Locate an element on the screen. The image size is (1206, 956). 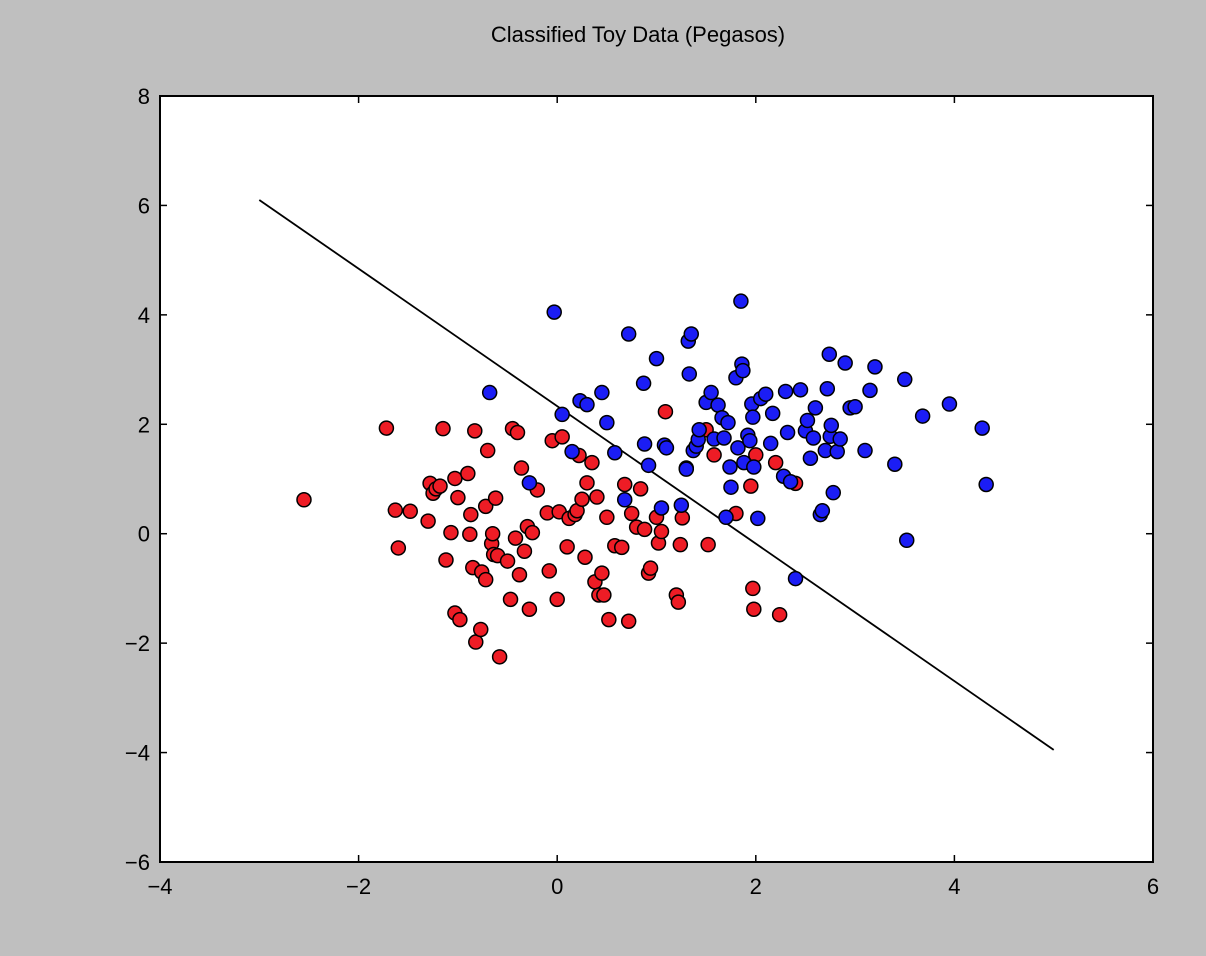
y-tick-label: 2 is located at coordinates (144, 424).